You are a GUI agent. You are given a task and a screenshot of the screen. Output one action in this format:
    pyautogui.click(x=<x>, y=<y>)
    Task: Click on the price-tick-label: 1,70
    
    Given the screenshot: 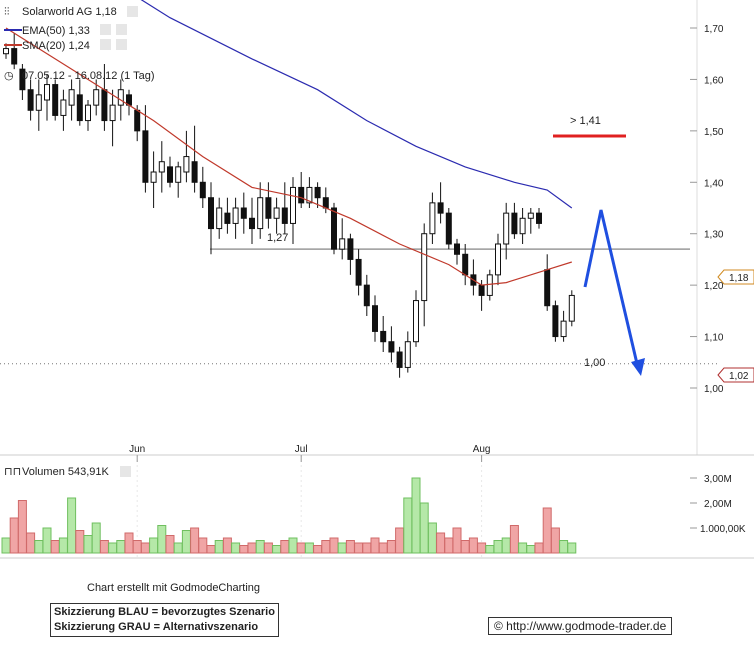 What is the action you would take?
    pyautogui.click(x=714, y=29)
    